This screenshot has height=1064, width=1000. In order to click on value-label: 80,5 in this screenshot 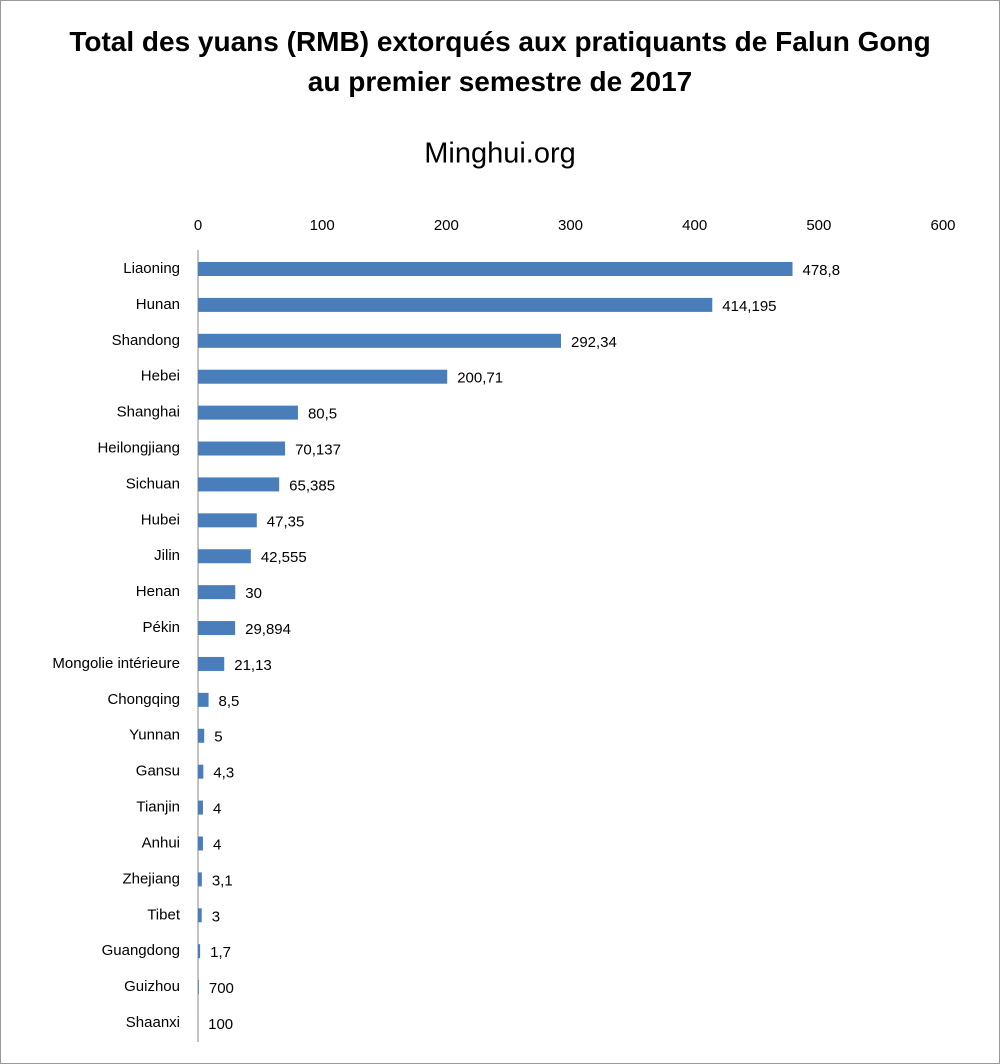, I will do `click(322, 414)`.